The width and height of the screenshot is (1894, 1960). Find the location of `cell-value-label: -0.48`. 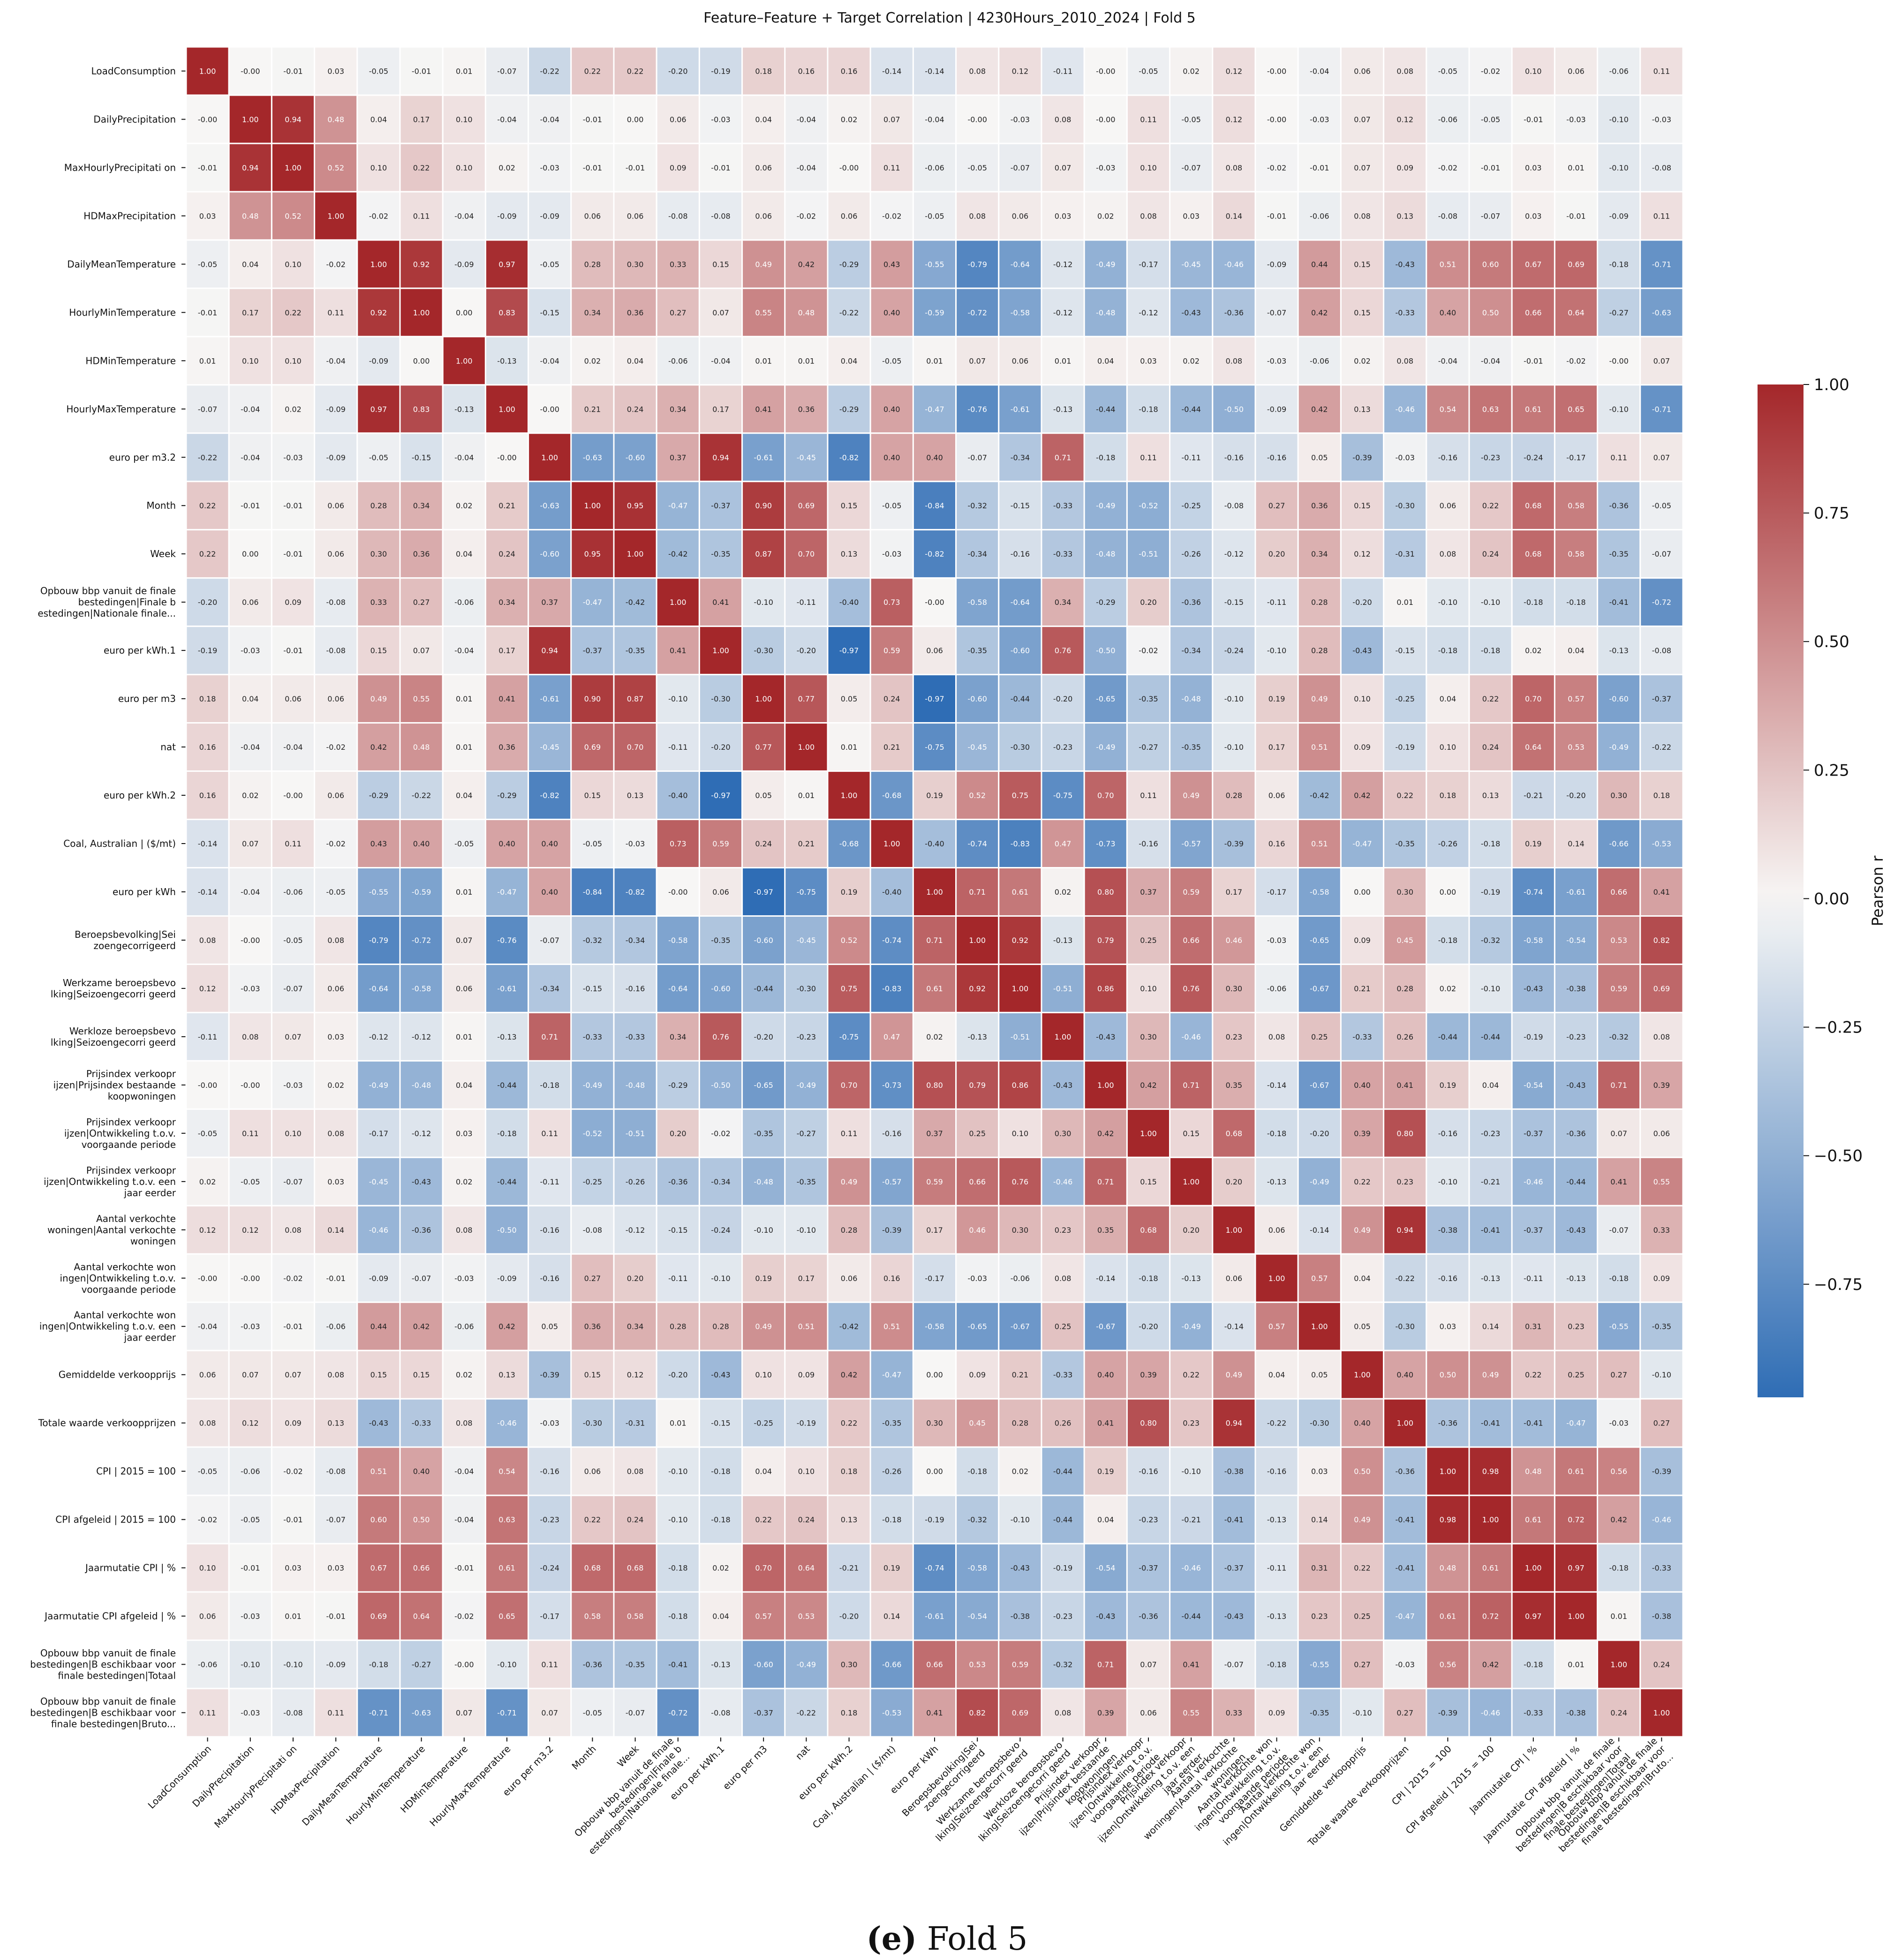

cell-value-label: -0.48 is located at coordinates (1190, 699).